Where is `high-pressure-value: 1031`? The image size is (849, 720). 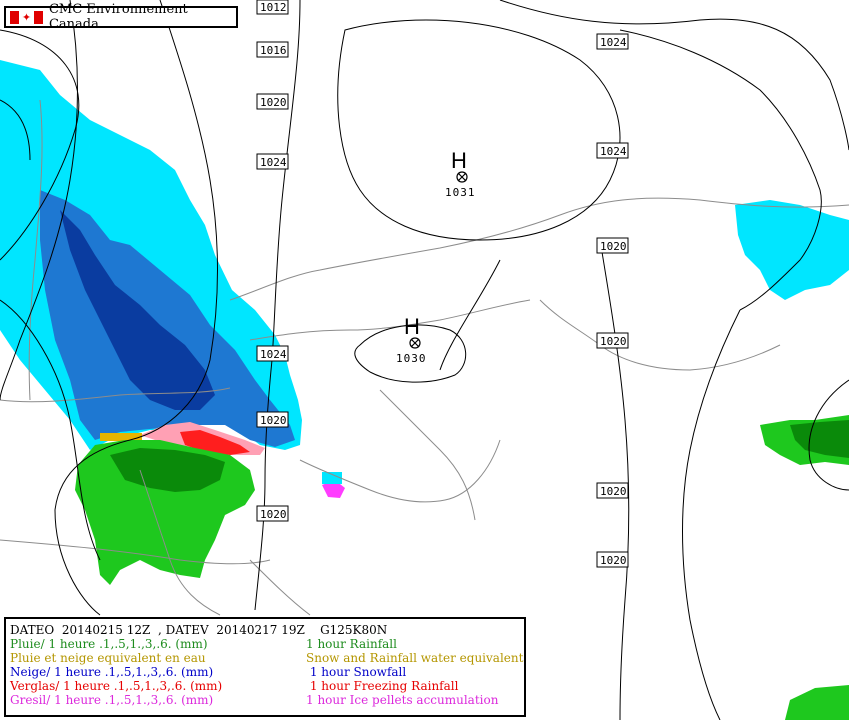
high-pressure-value: 1031 is located at coordinates (460, 192).